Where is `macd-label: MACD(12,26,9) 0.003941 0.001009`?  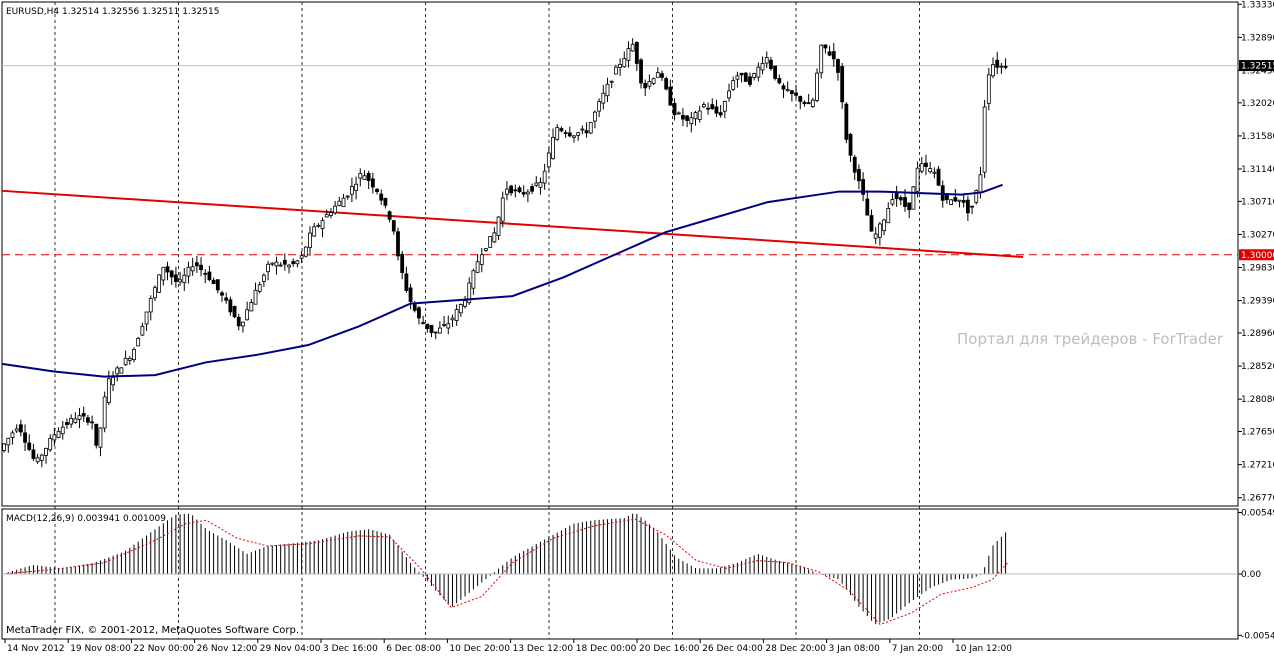
macd-label: MACD(12,26,9) 0.003941 0.001009 is located at coordinates (86, 519).